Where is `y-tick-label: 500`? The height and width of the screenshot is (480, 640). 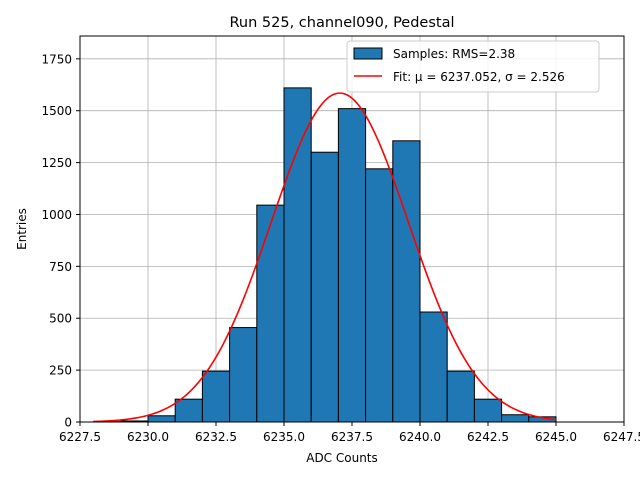
y-tick-label: 500 is located at coordinates (60, 319).